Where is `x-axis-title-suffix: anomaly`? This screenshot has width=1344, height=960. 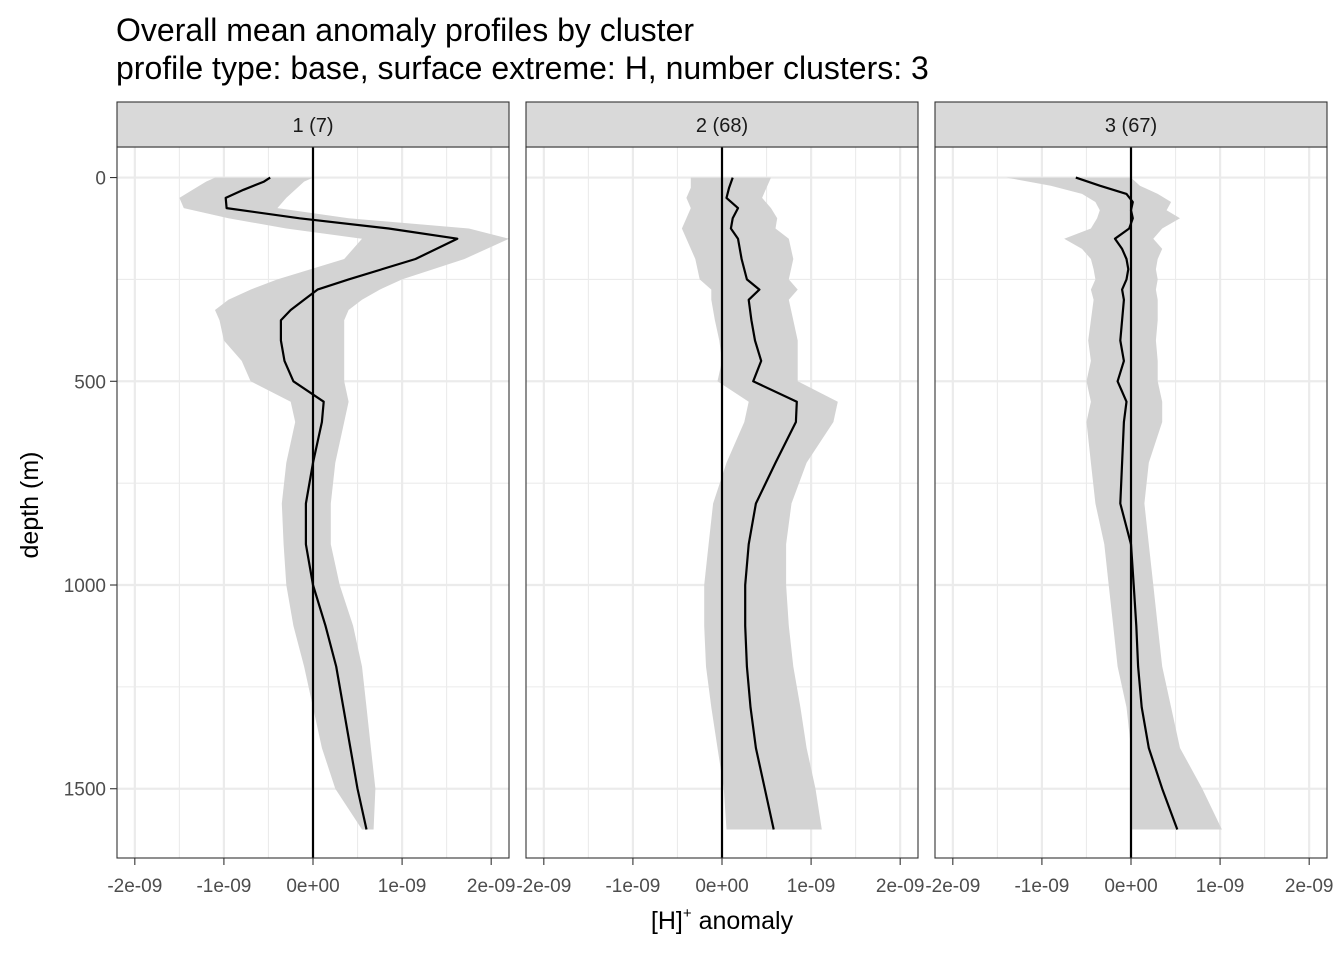 x-axis-title-suffix: anomaly is located at coordinates (743, 921).